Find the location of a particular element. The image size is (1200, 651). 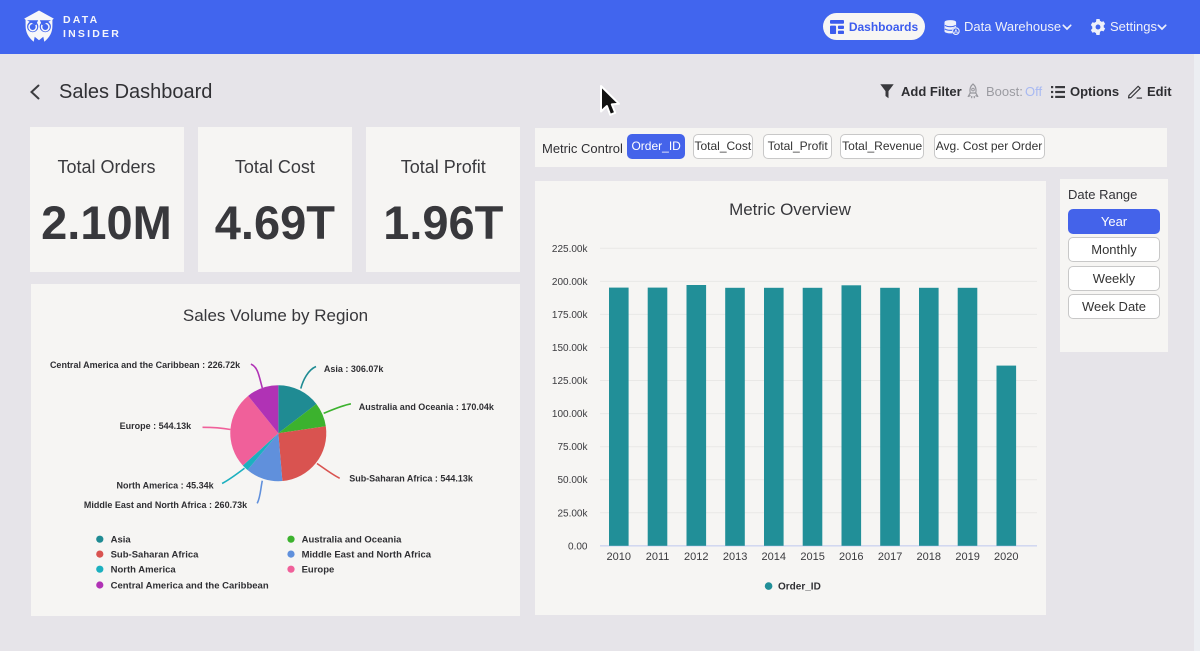

svg-text: North America : 45.34k is located at coordinates (165, 486).